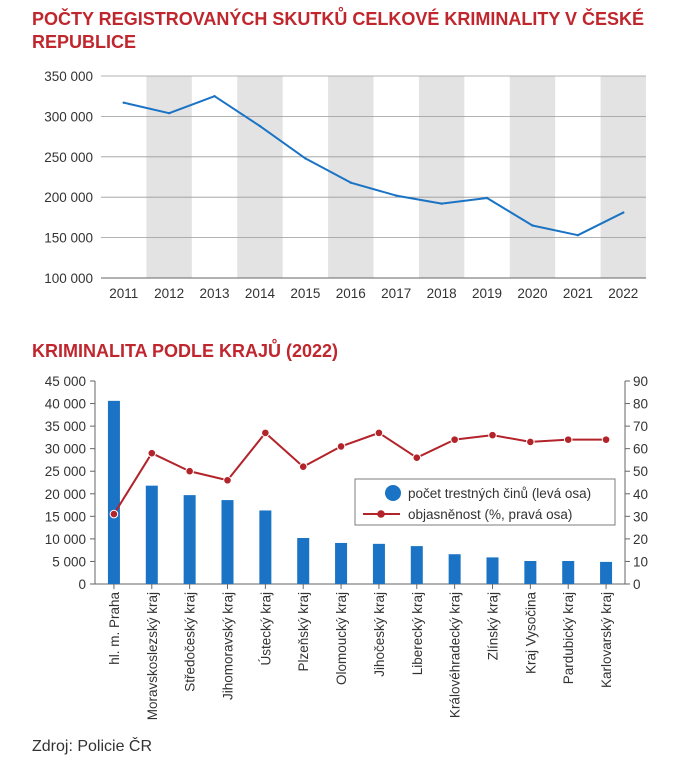 This screenshot has height=774, width=674. I want to click on y-tick-label-right: 60, so click(640, 449).